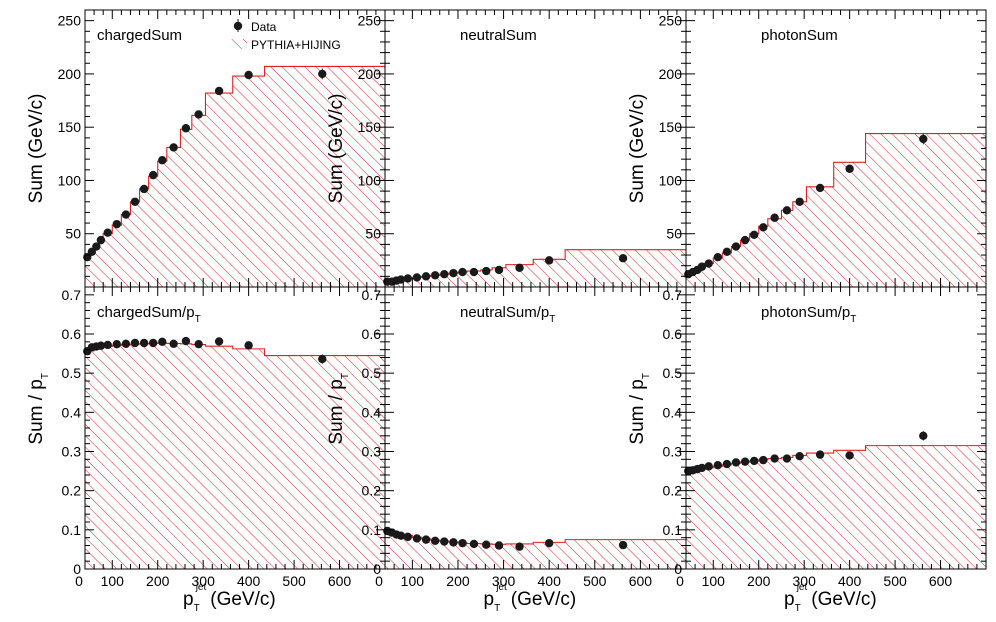 This screenshot has height=622, width=996. What do you see at coordinates (941, 581) in the screenshot?
I see `x-tick-label: 600` at bounding box center [941, 581].